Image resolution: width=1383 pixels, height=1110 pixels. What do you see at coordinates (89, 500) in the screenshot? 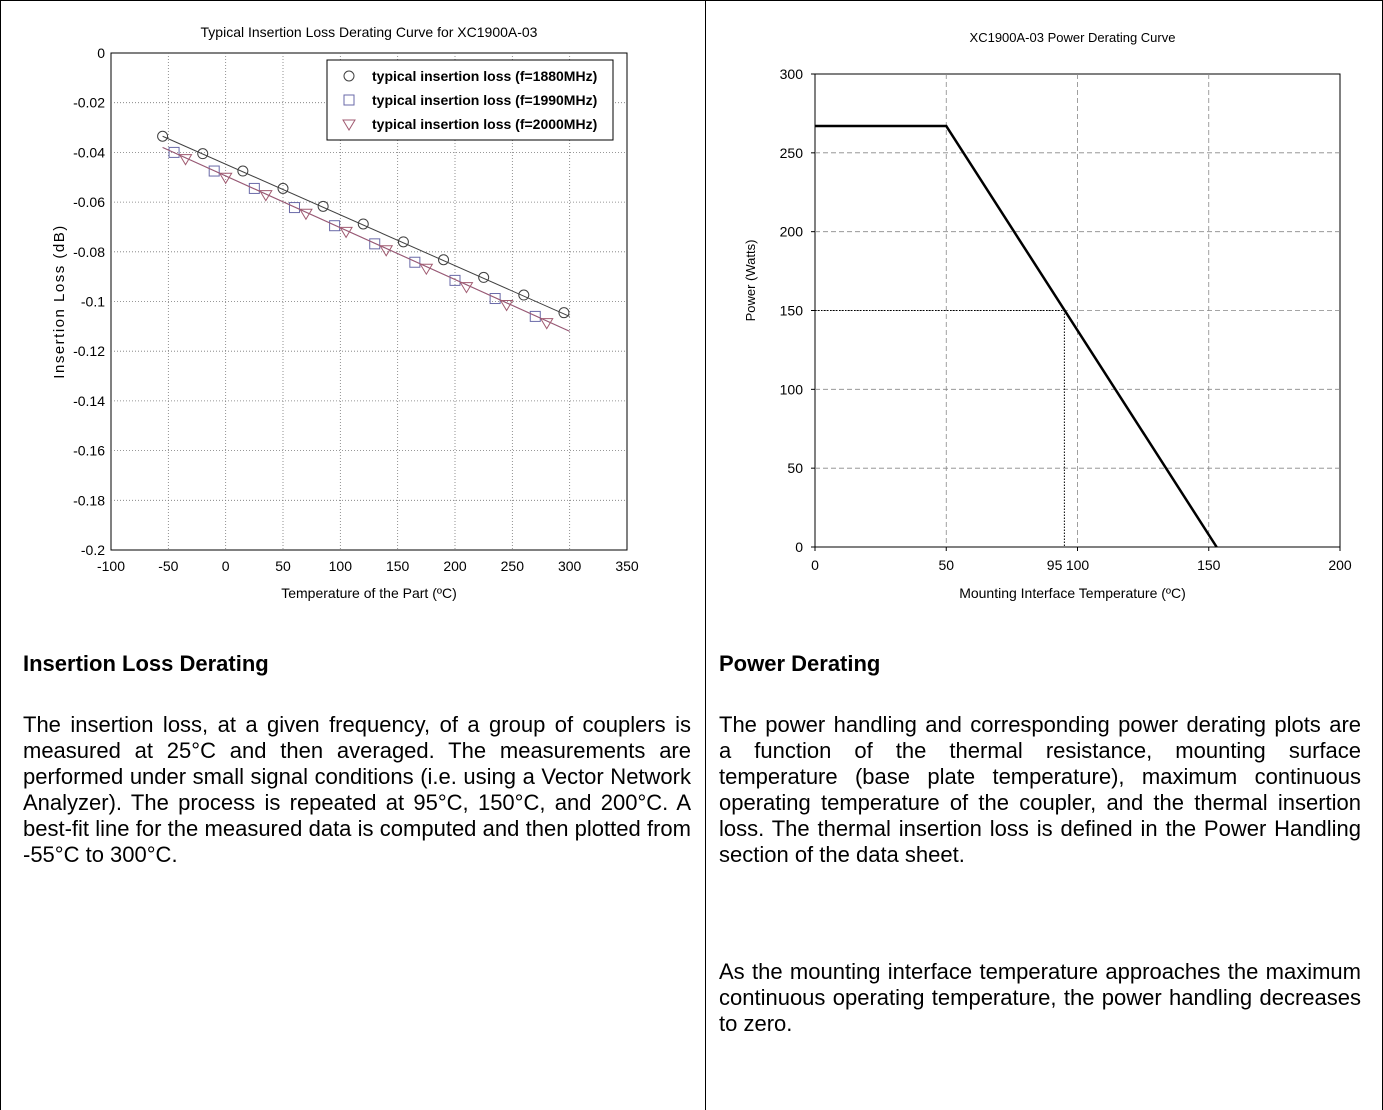
I see `y-tick-label: -0.18` at bounding box center [89, 500].